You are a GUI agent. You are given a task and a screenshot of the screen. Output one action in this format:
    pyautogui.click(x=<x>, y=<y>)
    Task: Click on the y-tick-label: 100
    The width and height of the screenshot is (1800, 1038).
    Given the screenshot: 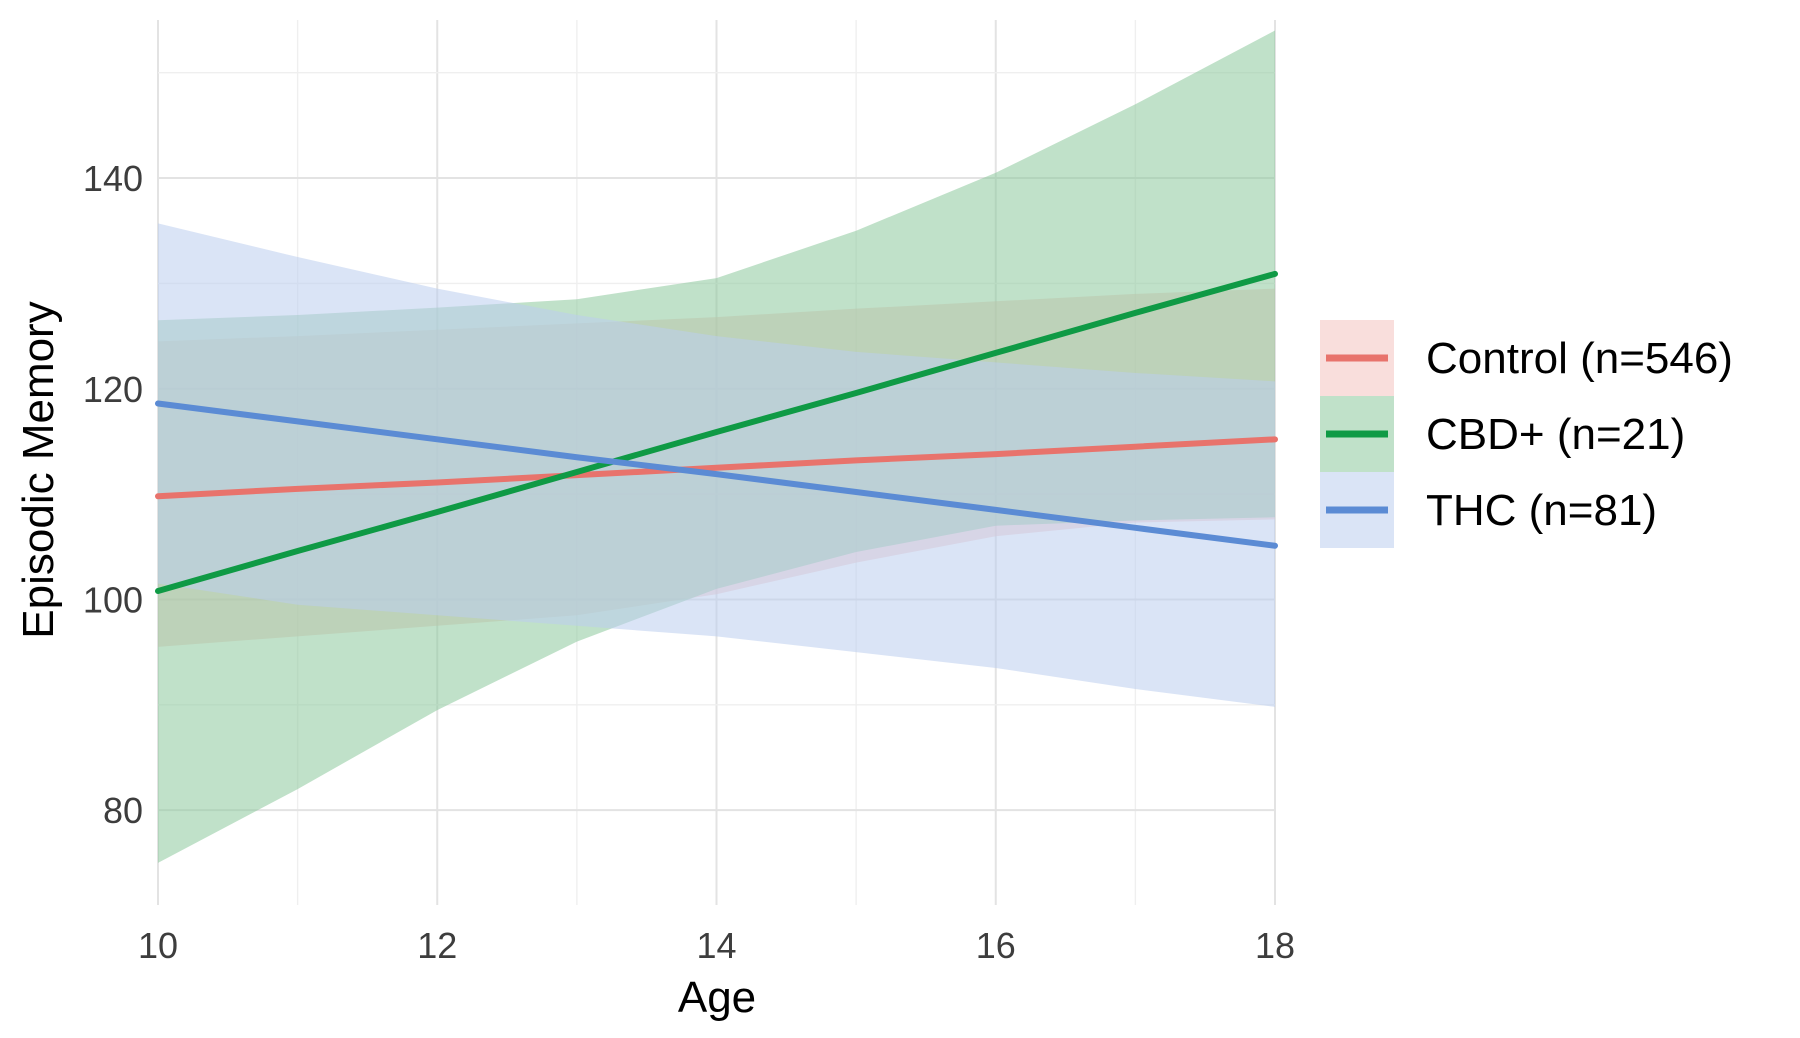 What is the action you would take?
    pyautogui.click(x=113, y=599)
    